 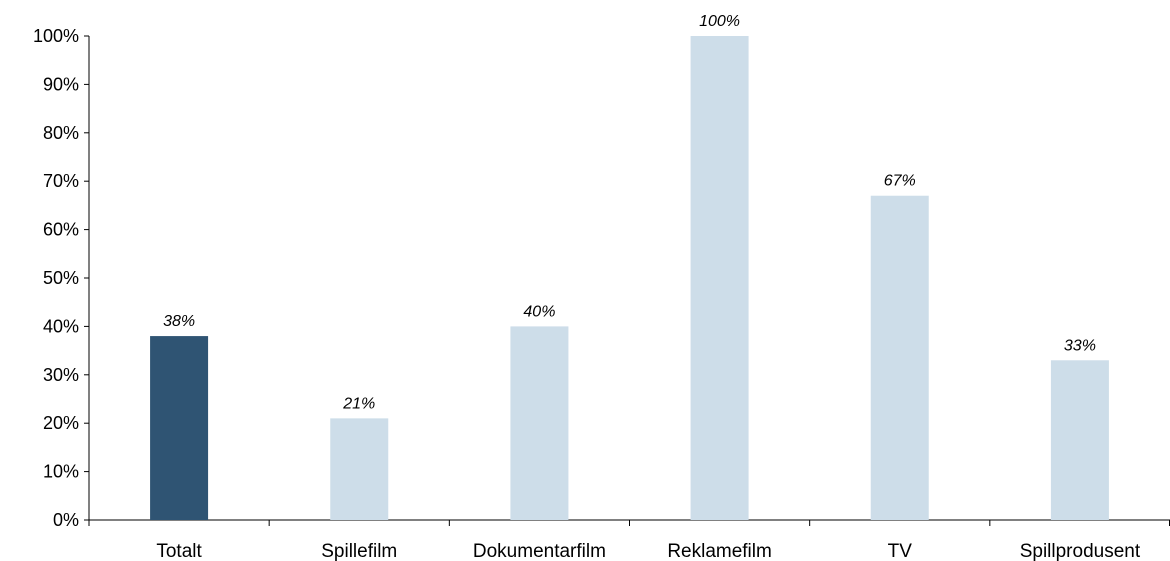 I want to click on y-tick-label: 60%, so click(x=61, y=230).